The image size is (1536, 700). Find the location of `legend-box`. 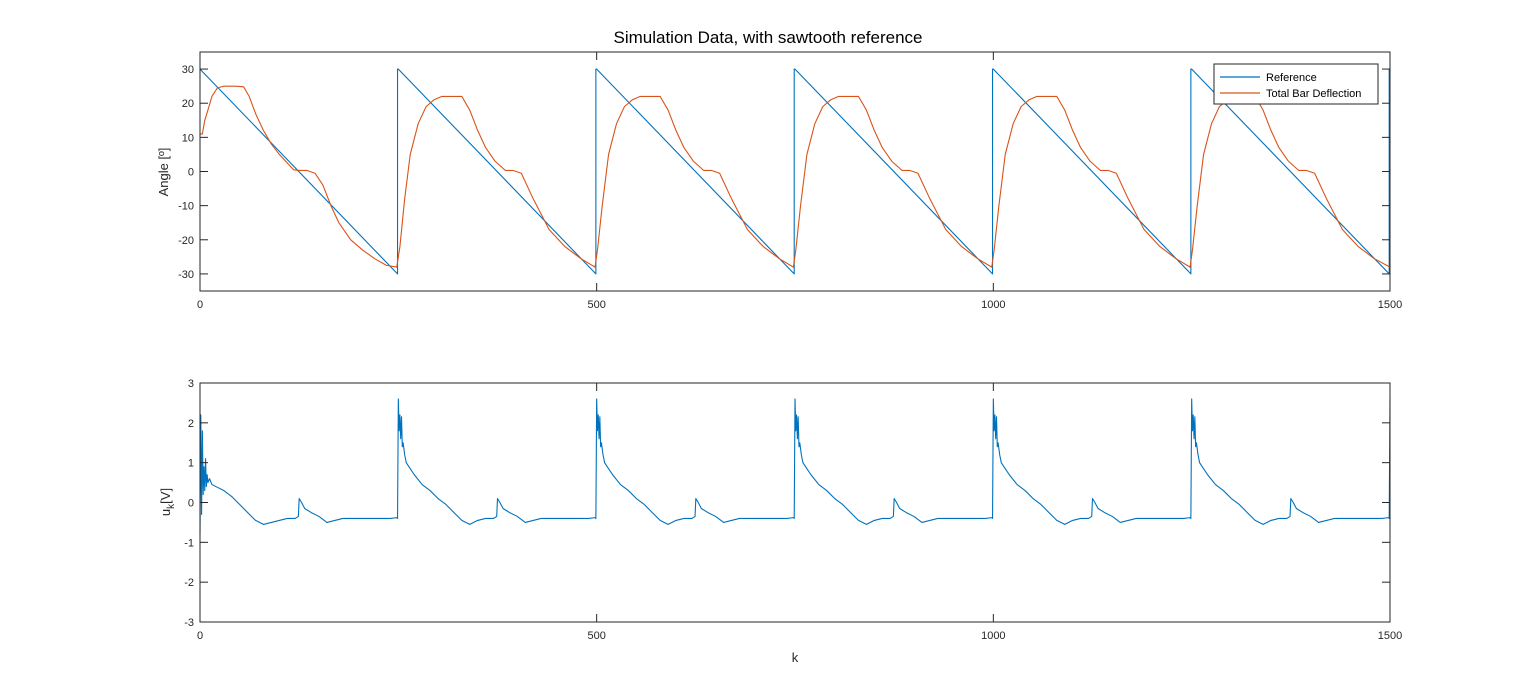

legend-box is located at coordinates (1296, 84).